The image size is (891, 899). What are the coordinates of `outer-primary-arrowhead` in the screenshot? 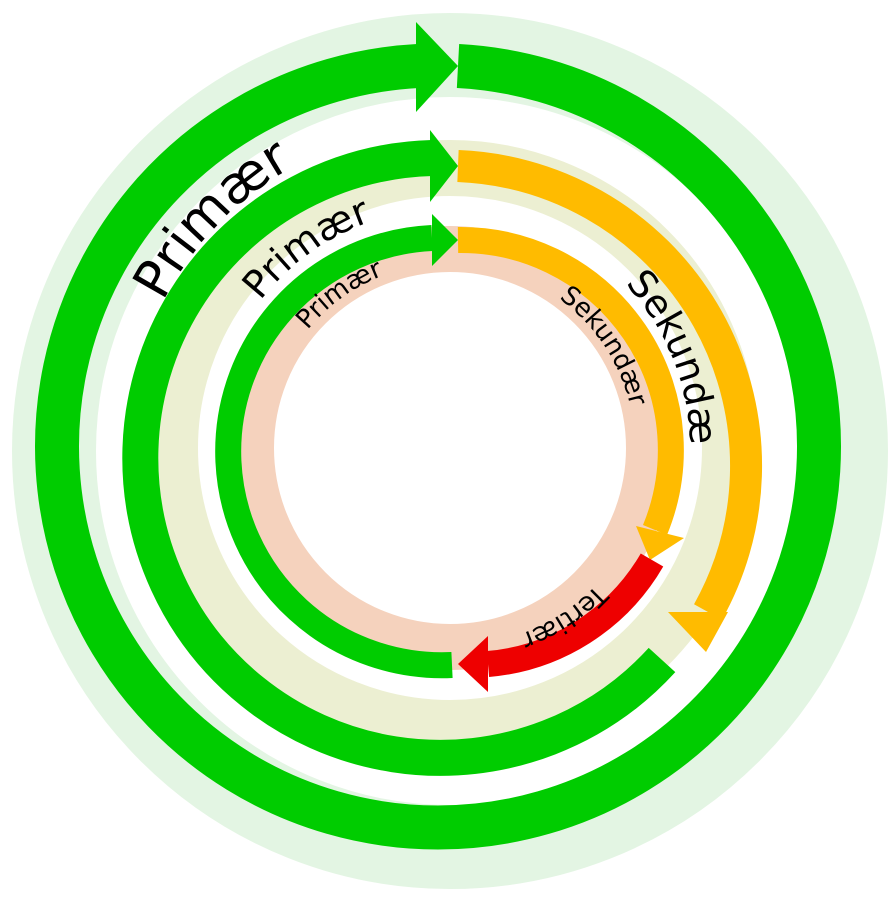 It's located at (437, 67).